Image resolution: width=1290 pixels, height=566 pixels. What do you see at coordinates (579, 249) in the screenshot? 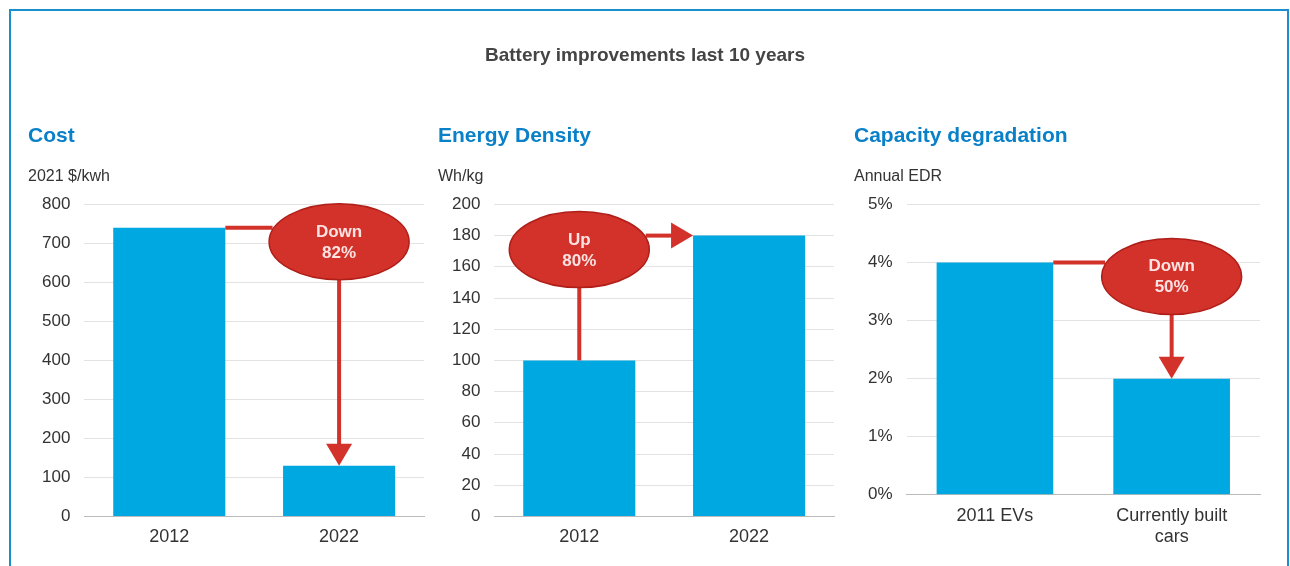
I see `annotation: Up 80%` at bounding box center [579, 249].